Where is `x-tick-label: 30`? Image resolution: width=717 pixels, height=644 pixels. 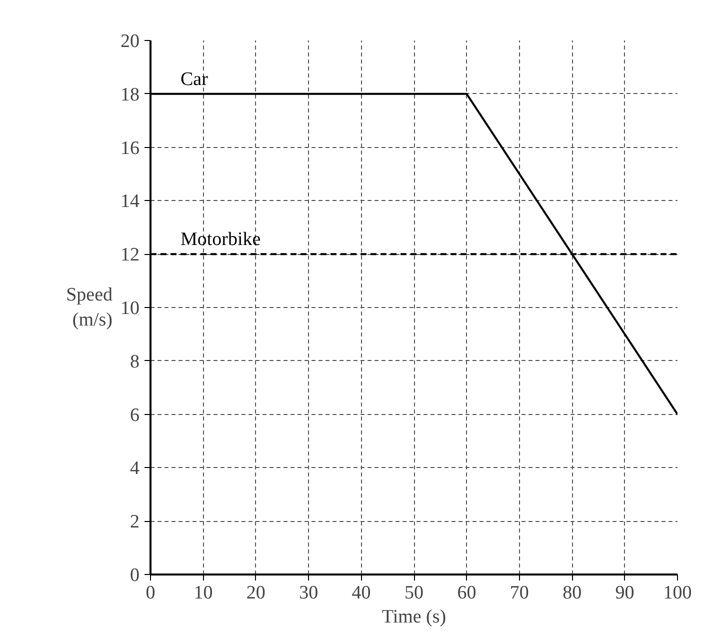 x-tick-label: 30 is located at coordinates (308, 593).